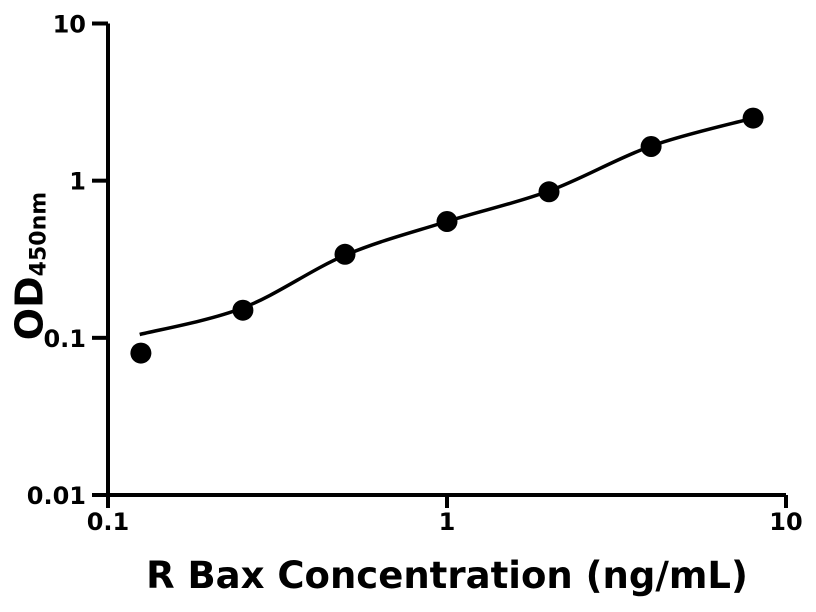  What do you see at coordinates (447, 522) in the screenshot?
I see `x-tick-label: 1` at bounding box center [447, 522].